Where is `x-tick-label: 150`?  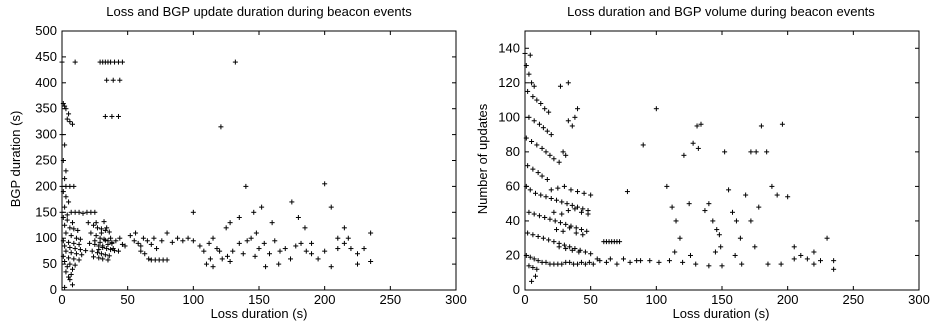 x-tick-label: 150 is located at coordinates (722, 299).